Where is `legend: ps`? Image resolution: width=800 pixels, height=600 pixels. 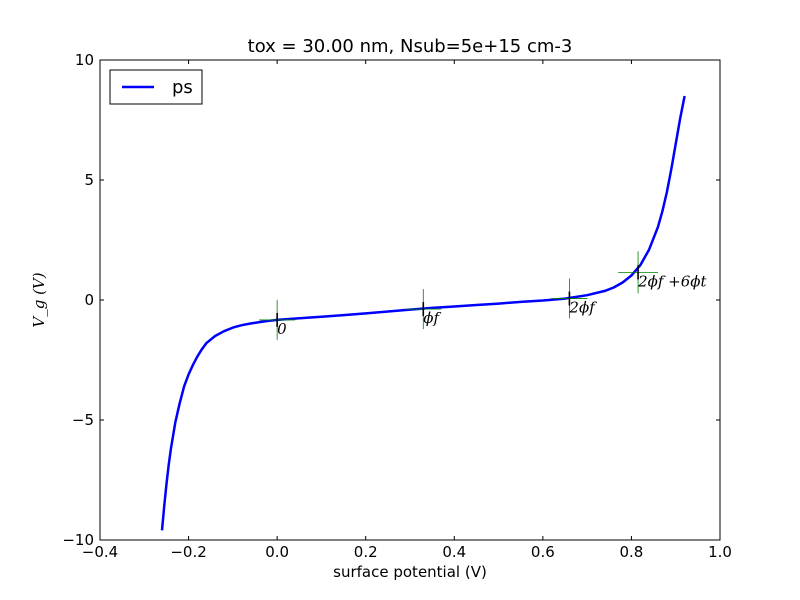
legend: ps is located at coordinates (156, 87).